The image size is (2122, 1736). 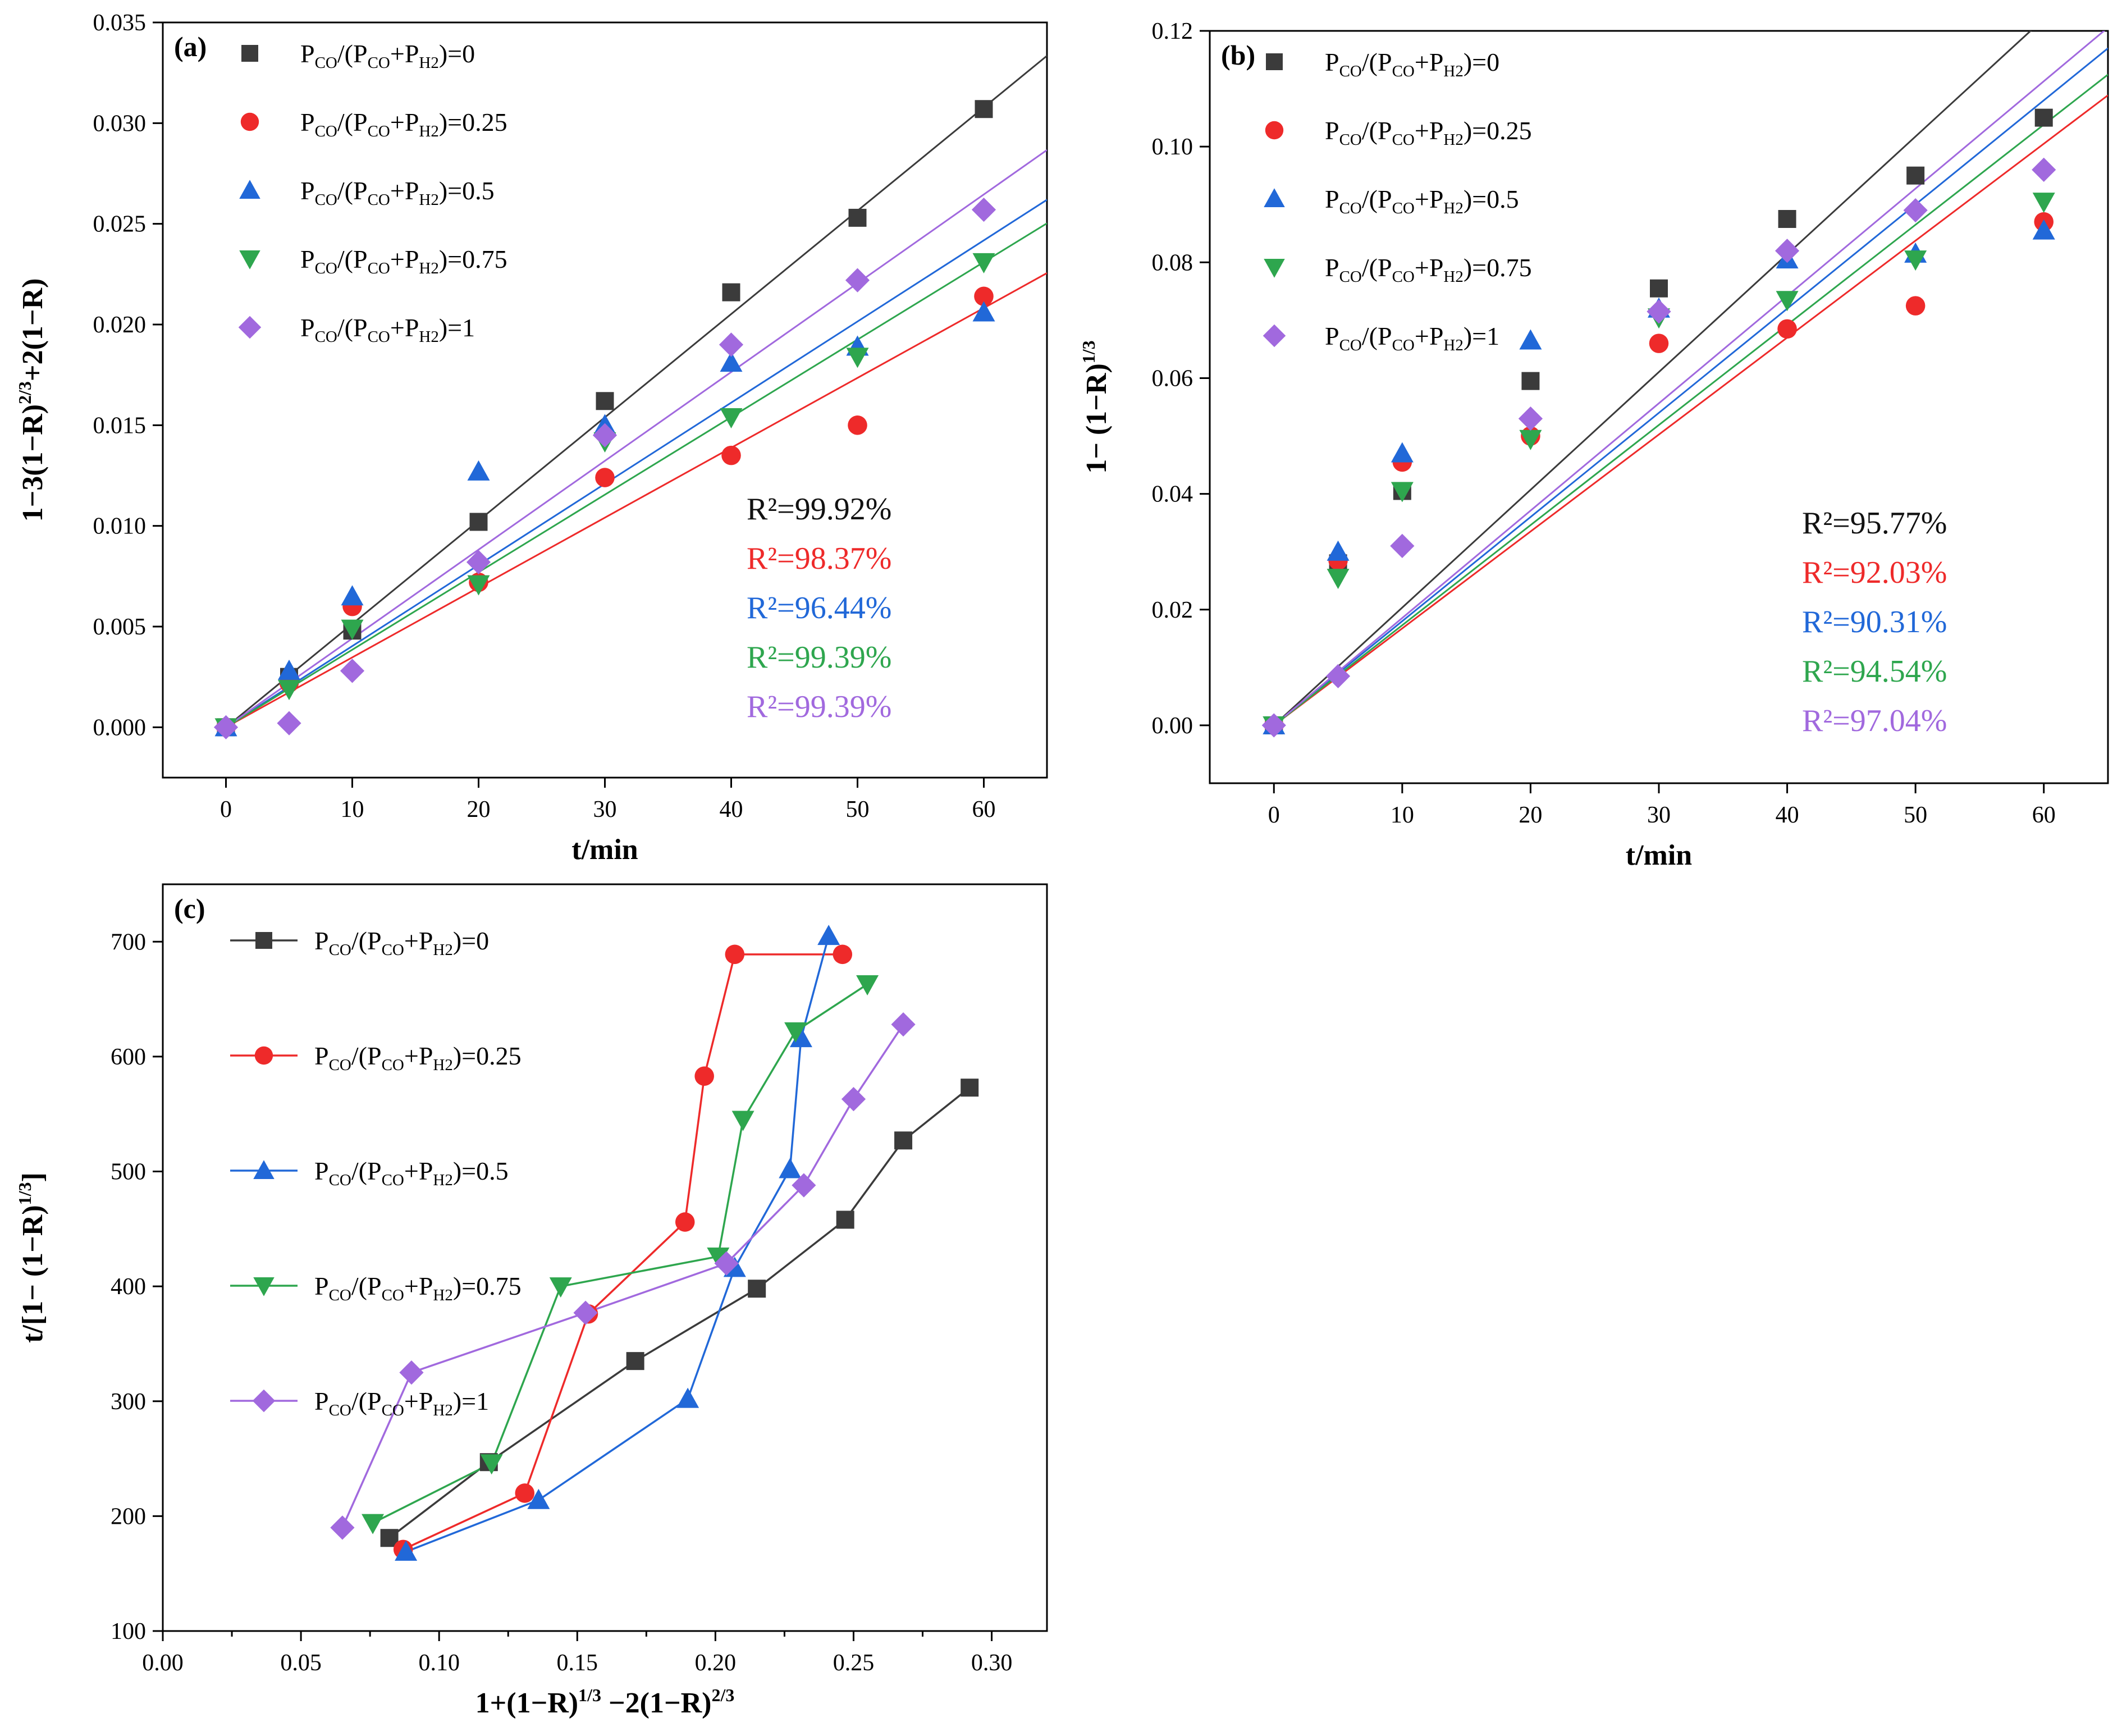 I want to click on y-tick-label: 0.10, so click(x=1172, y=147).